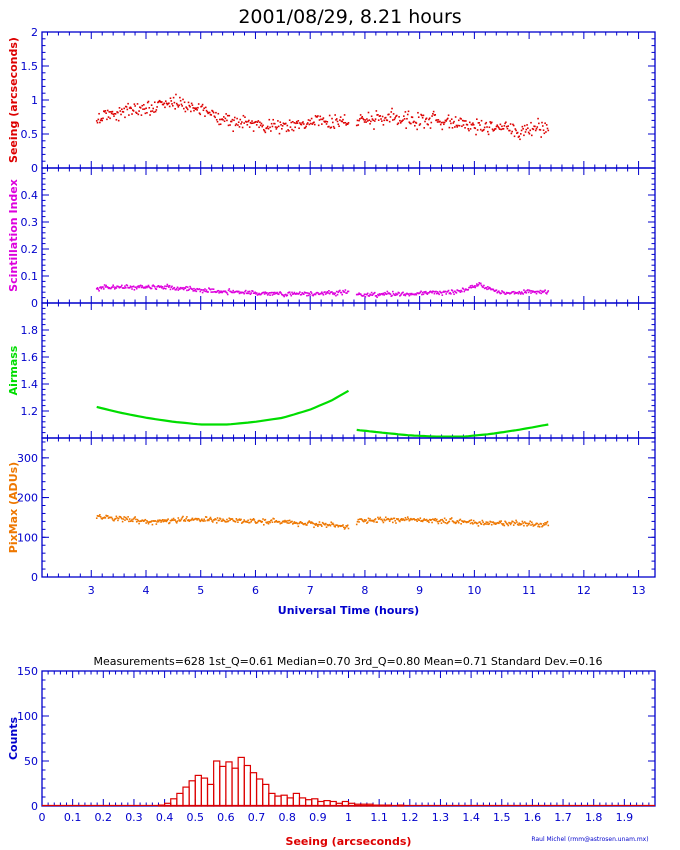  What do you see at coordinates (30, 357) in the screenshot?
I see `y-tick-label: 1.6` at bounding box center [30, 357].